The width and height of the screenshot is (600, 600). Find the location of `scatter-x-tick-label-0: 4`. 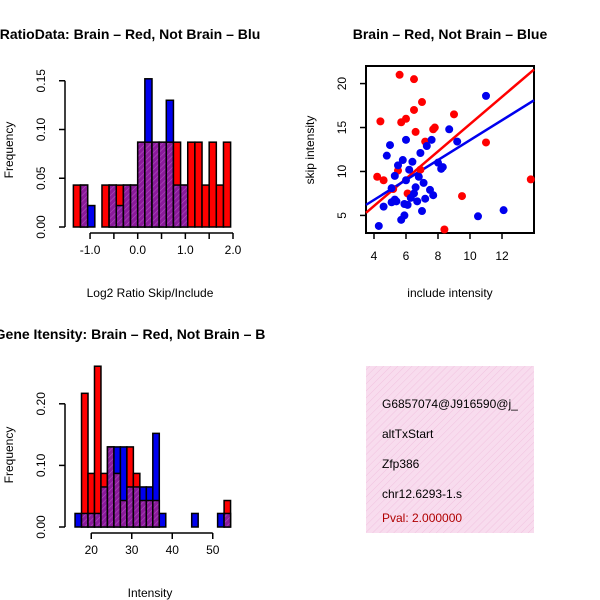

scatter-x-tick-label-0: 4 is located at coordinates (374, 256).